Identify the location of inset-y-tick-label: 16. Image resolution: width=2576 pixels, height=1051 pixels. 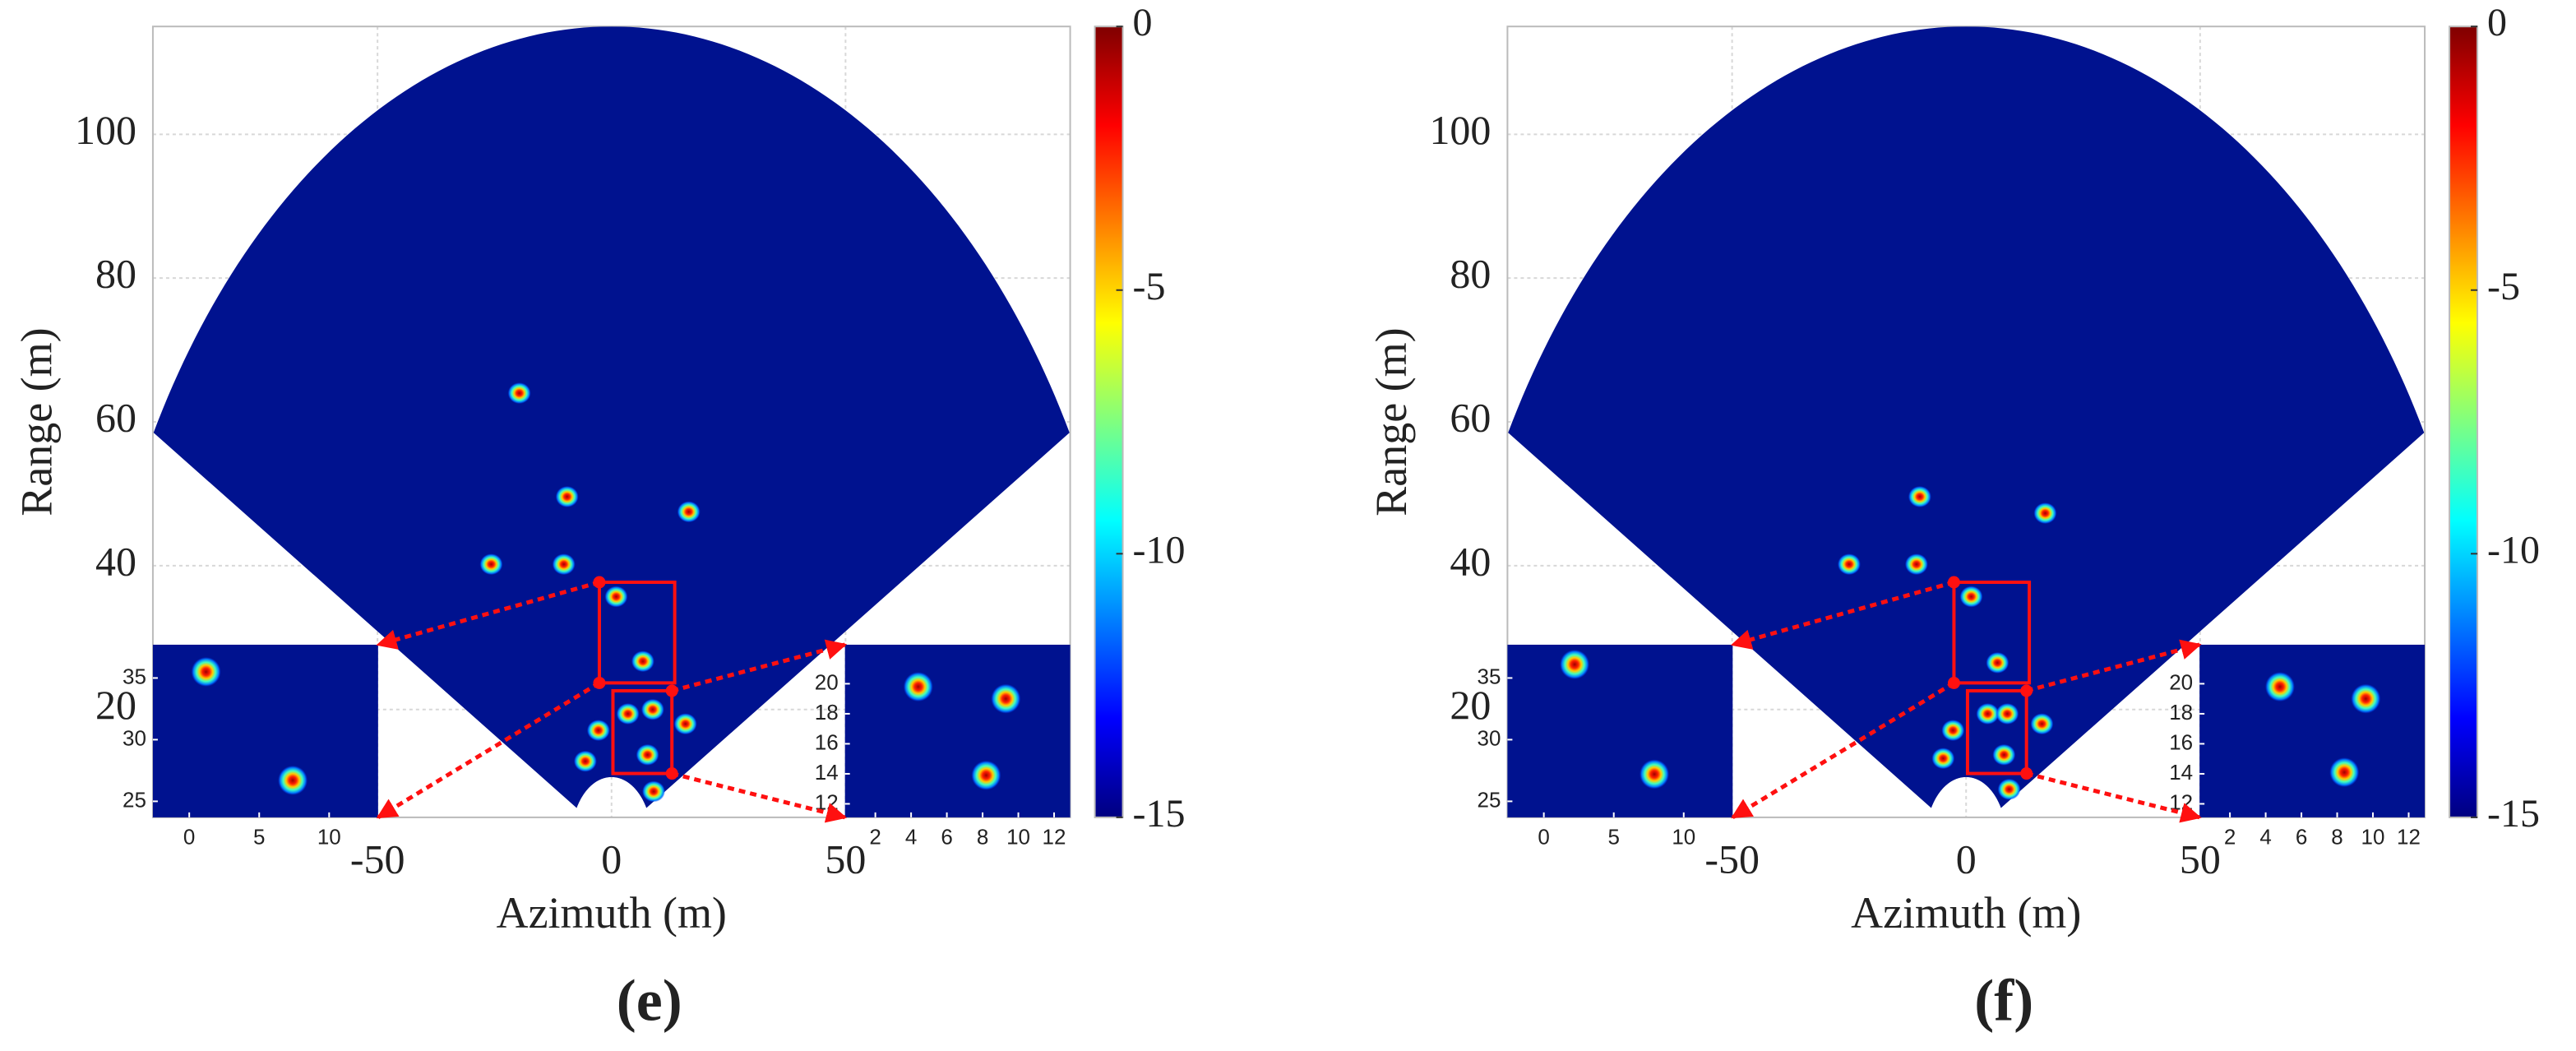
(827, 741).